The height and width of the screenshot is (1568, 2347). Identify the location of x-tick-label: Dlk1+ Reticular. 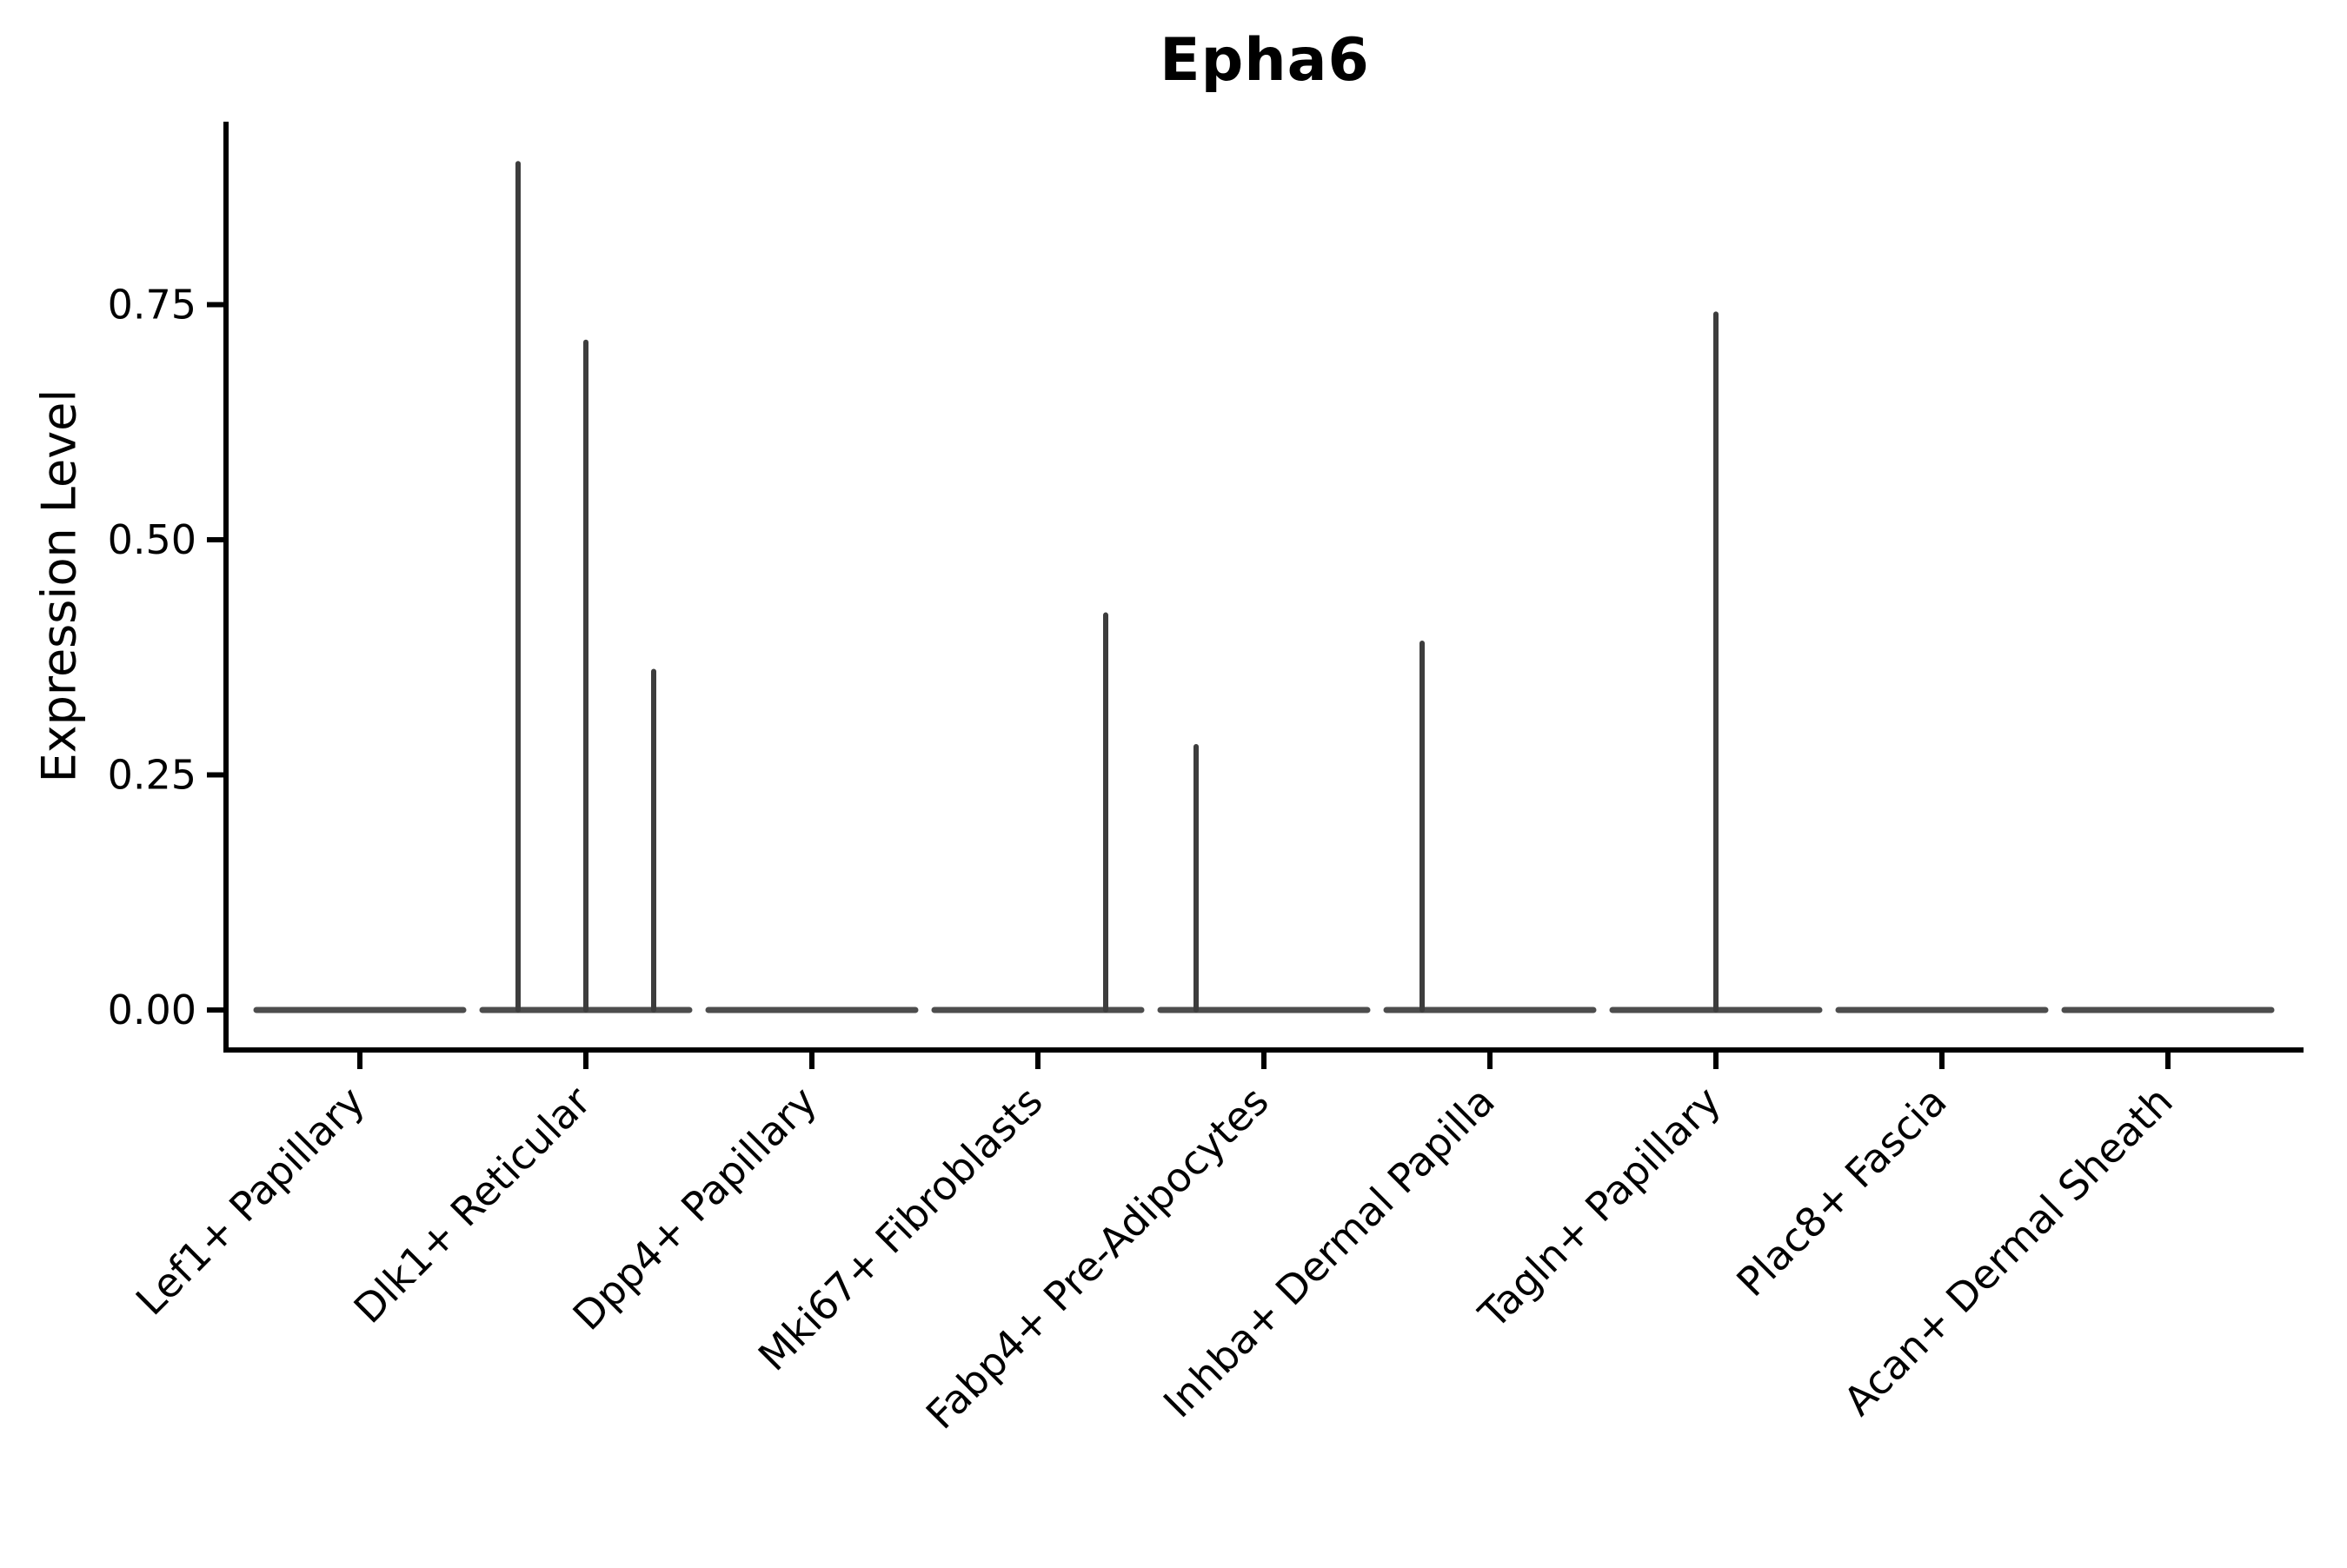
(472, 1205).